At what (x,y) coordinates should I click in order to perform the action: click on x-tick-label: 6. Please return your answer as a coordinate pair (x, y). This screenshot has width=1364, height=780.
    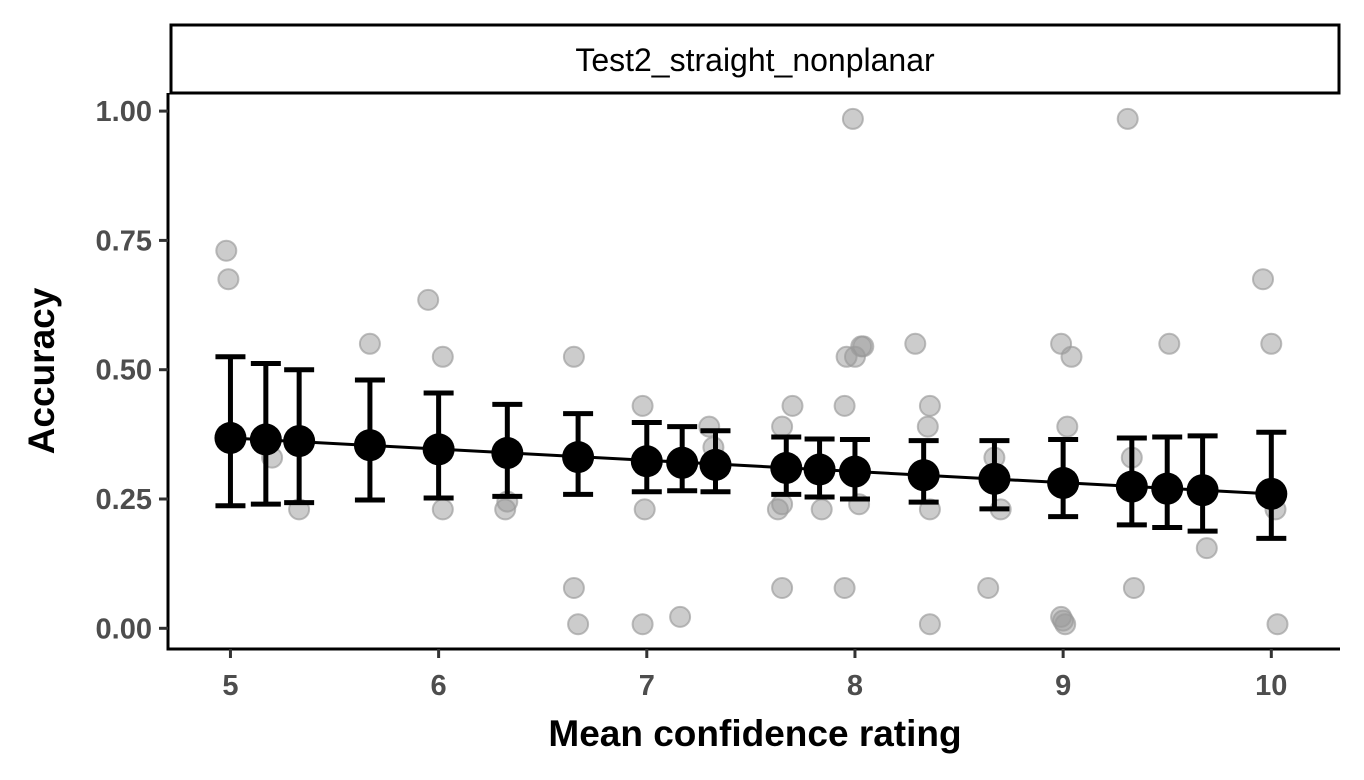
    Looking at the image, I should click on (439, 686).